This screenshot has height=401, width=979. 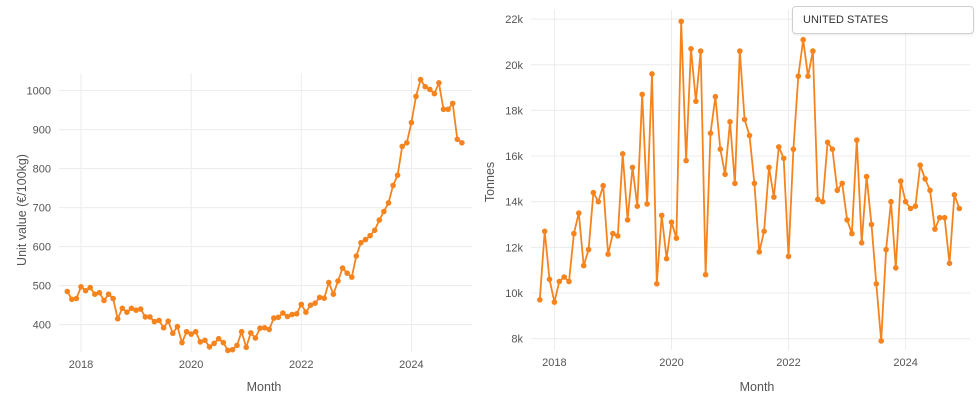 I want to click on unit-value-y-tick-labels: 400 500 600 700 800 900 1000, so click(x=39, y=209).